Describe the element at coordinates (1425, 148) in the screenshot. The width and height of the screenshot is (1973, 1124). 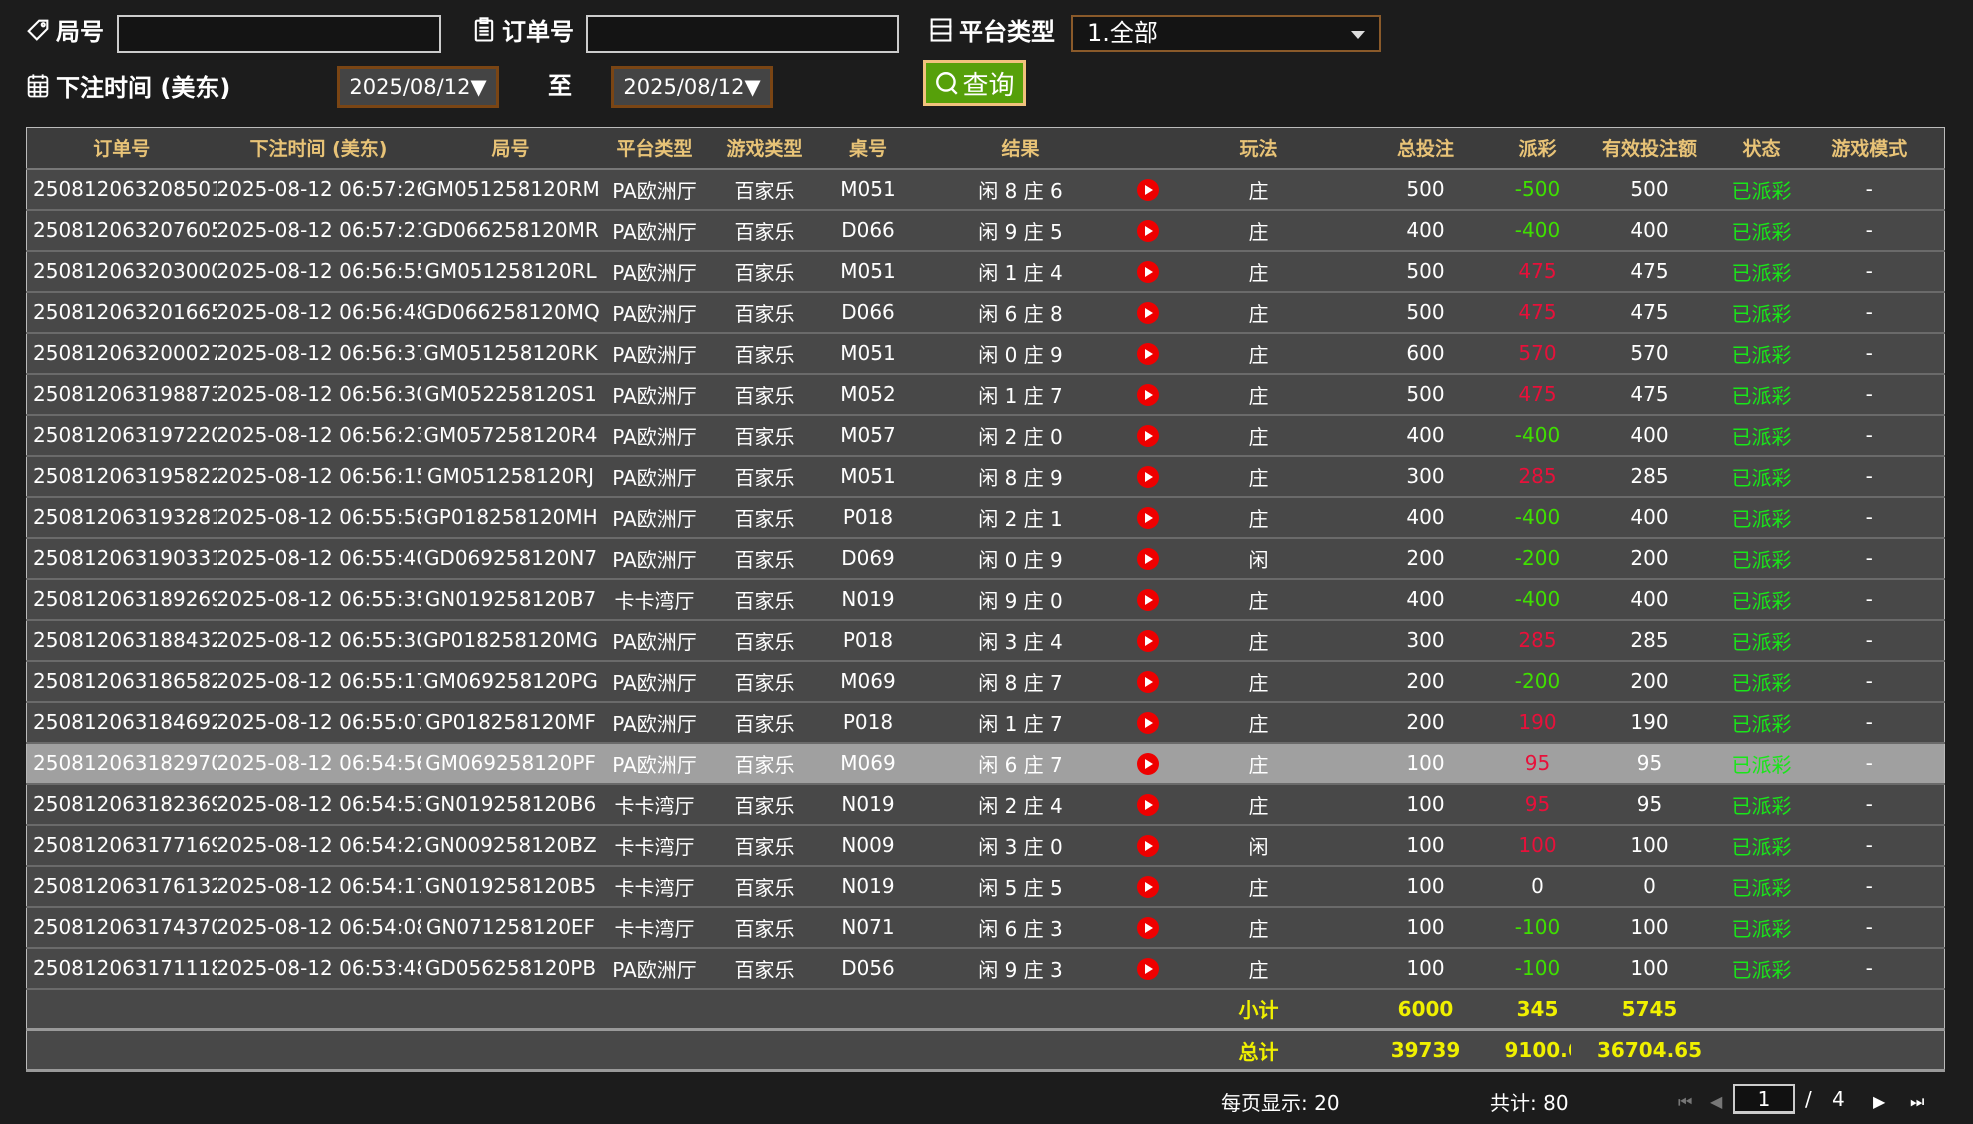
I see `column-header: 总投注` at that location.